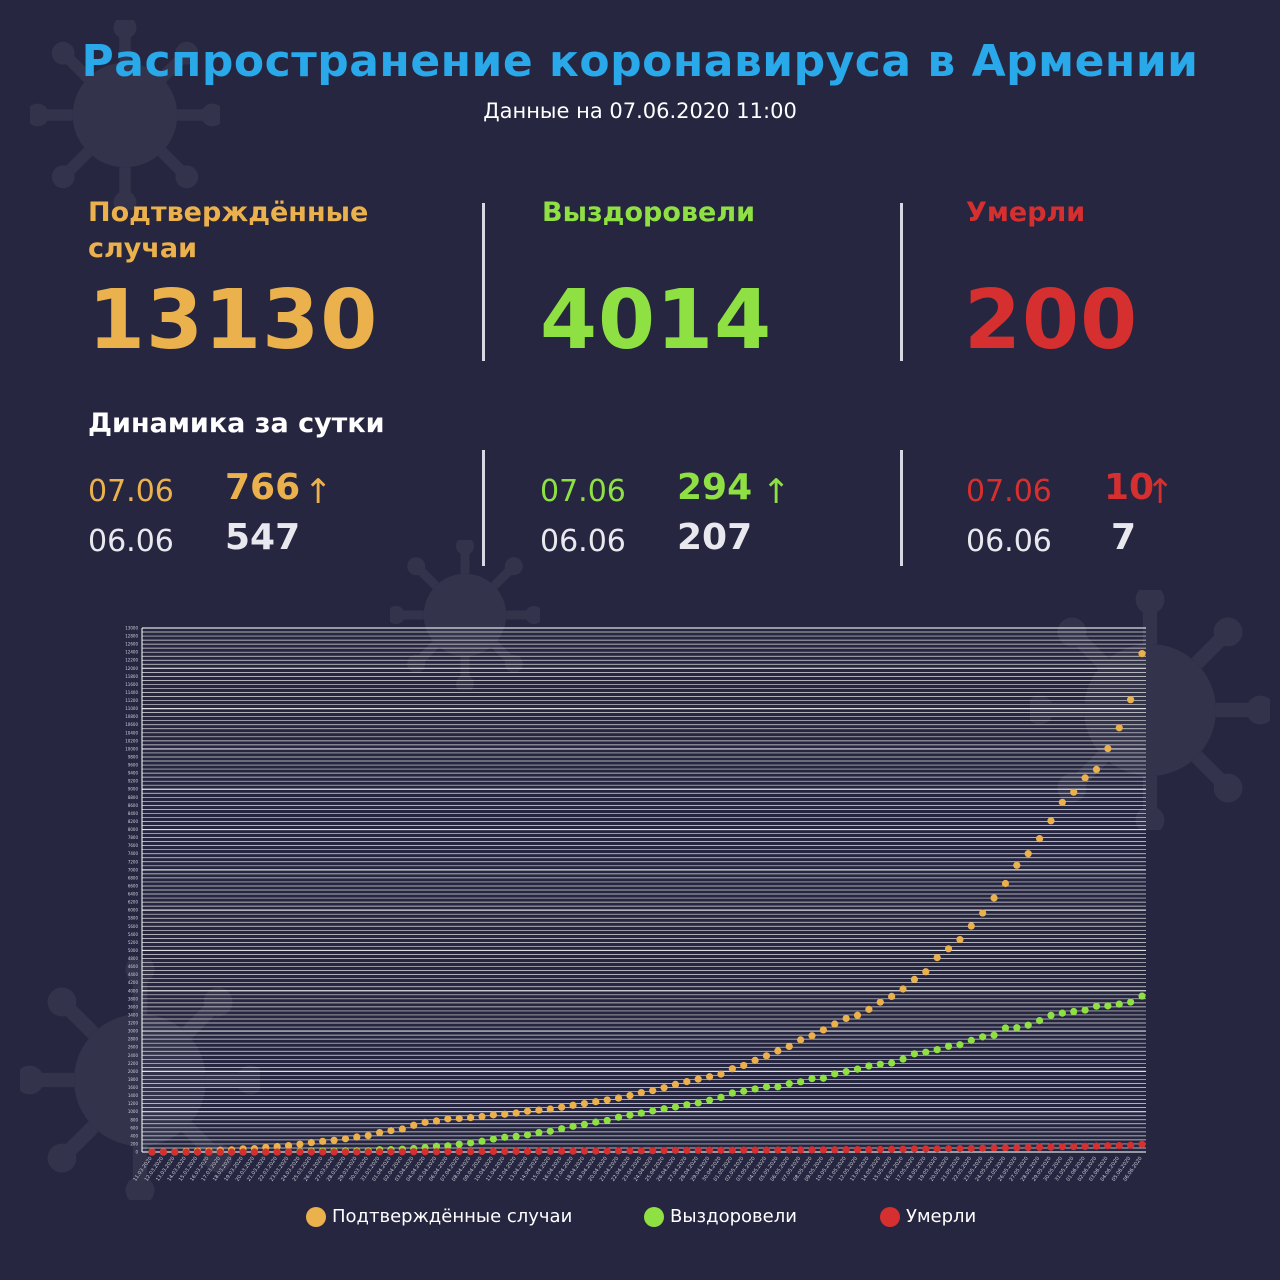 The image size is (1280, 1280). What do you see at coordinates (133, 990) in the screenshot?
I see `y-tick-label: 4000` at bounding box center [133, 990].